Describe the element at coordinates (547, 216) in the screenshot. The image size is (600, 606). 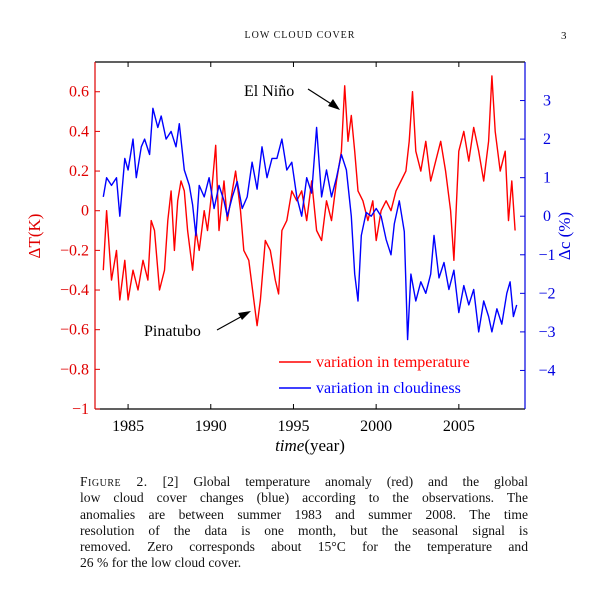
I see `y-right-tick-label: 0` at that location.